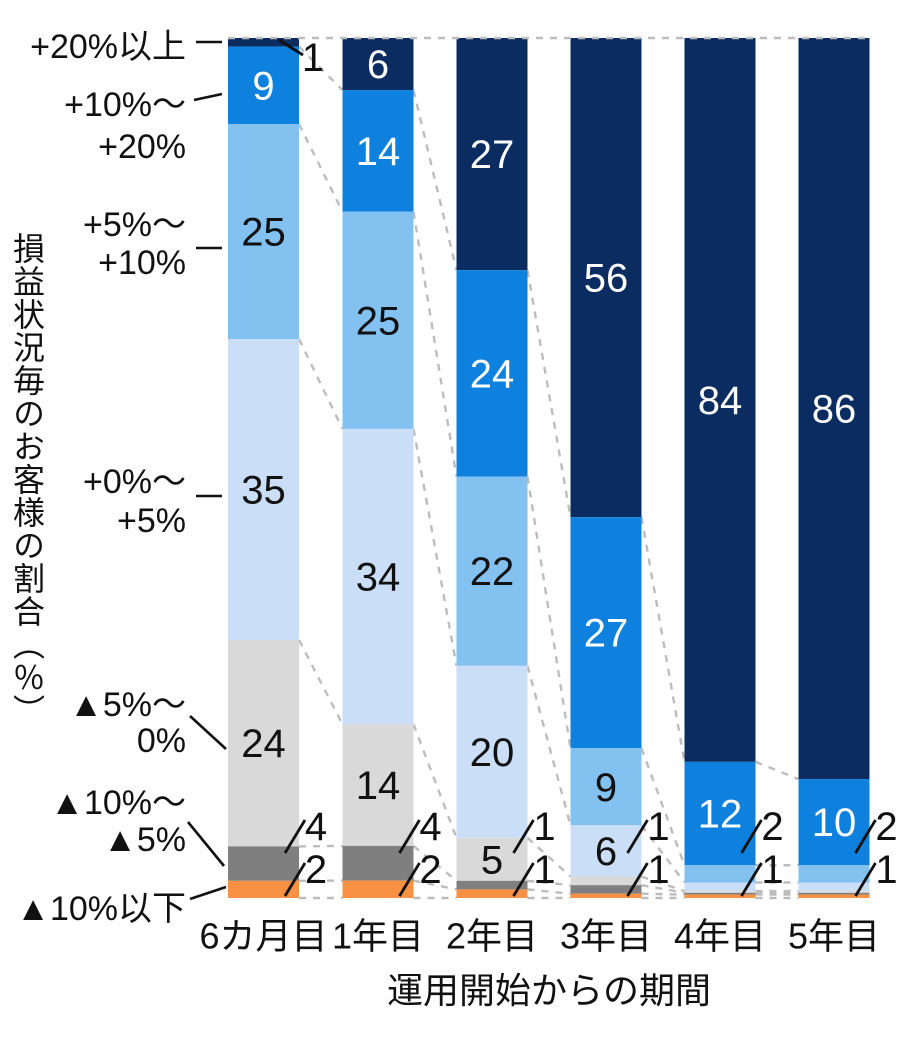  I want to click on y-axis-title: 損益状況毎のお客様の割合（％）, so click(27, 479).